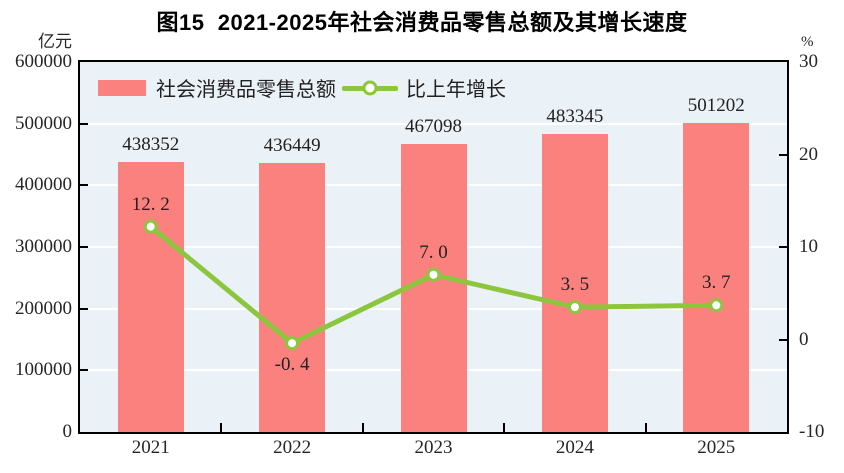 Image resolution: width=844 pixels, height=473 pixels. I want to click on left-axis-tick-label: 200000, so click(43, 308).